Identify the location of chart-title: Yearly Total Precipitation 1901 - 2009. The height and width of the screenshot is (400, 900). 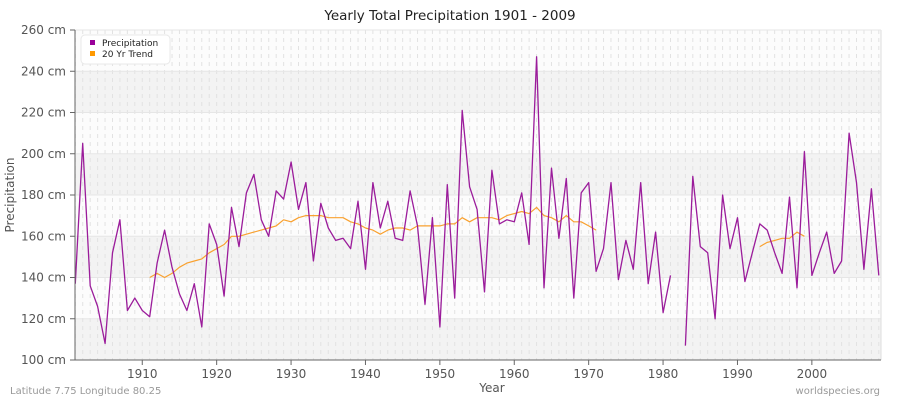
(449, 16).